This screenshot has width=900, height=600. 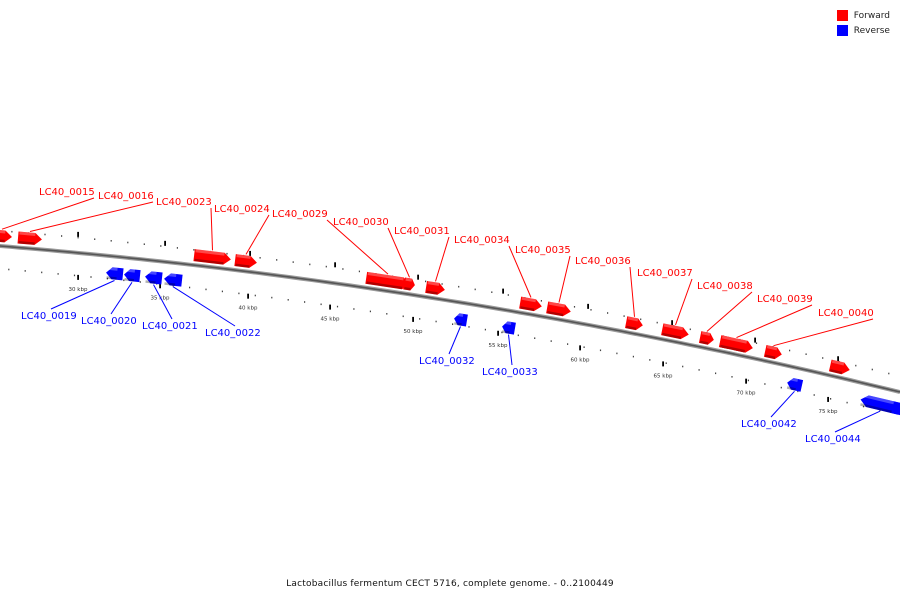 I want to click on scale-tick-label: 55 kbp, so click(x=498, y=346).